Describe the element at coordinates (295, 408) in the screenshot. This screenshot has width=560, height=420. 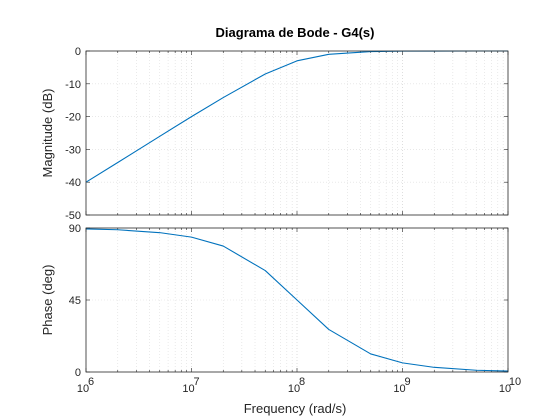
I see `x-axis-label: Frequency (rad/s)` at that location.